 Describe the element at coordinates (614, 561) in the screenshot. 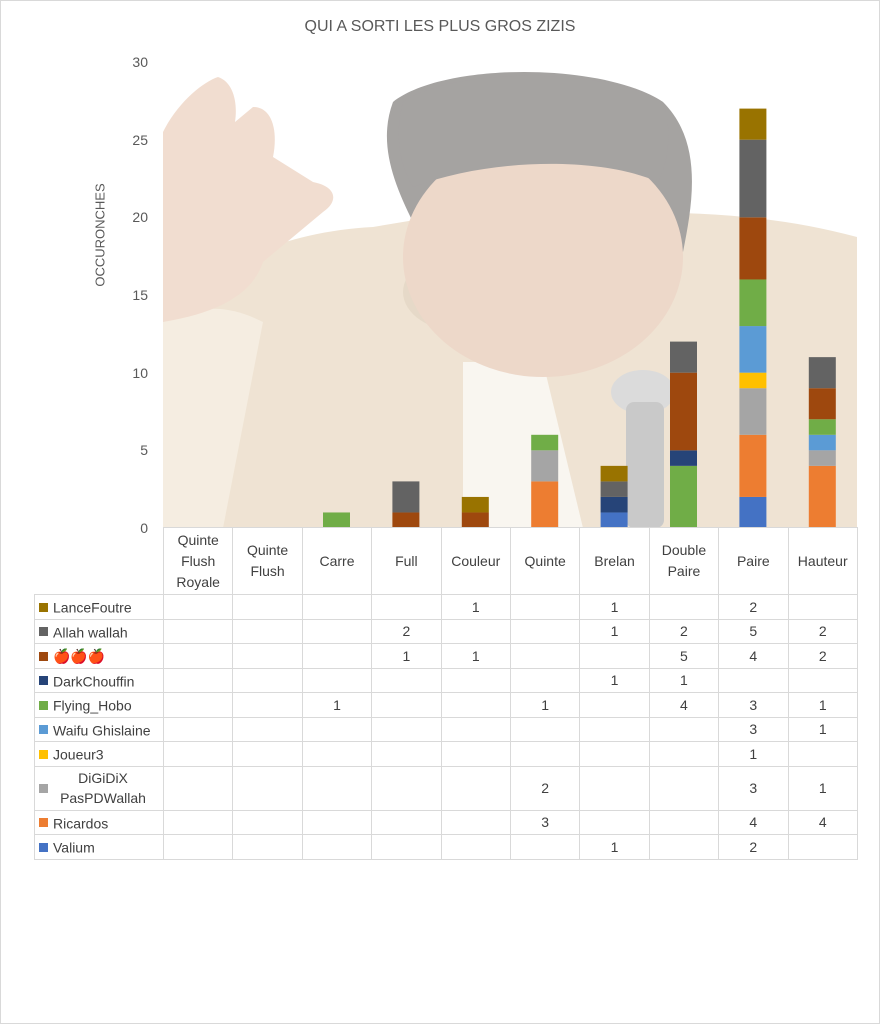

I see `category-label: Brelan` at that location.